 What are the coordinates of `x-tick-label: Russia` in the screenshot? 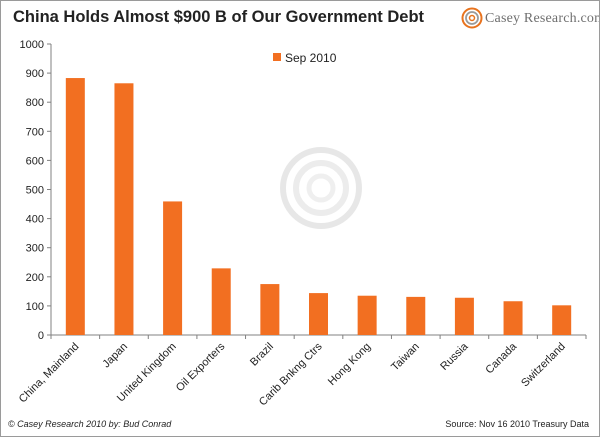 It's located at (454, 356).